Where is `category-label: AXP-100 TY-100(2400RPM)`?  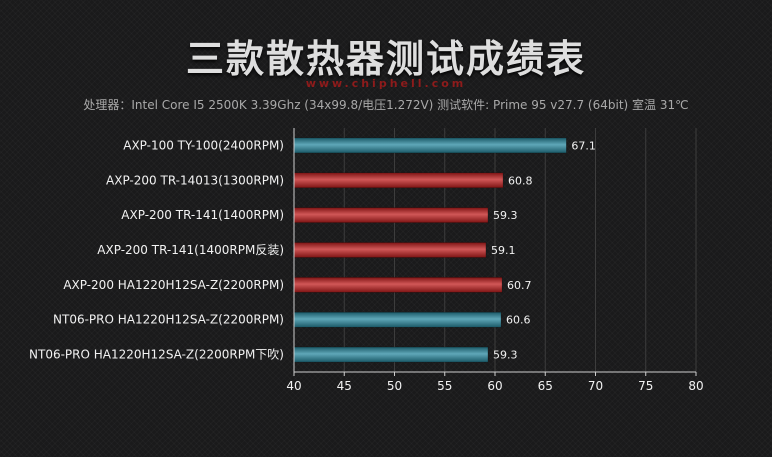
category-label: AXP-100 TY-100(2400RPM) is located at coordinates (203, 145).